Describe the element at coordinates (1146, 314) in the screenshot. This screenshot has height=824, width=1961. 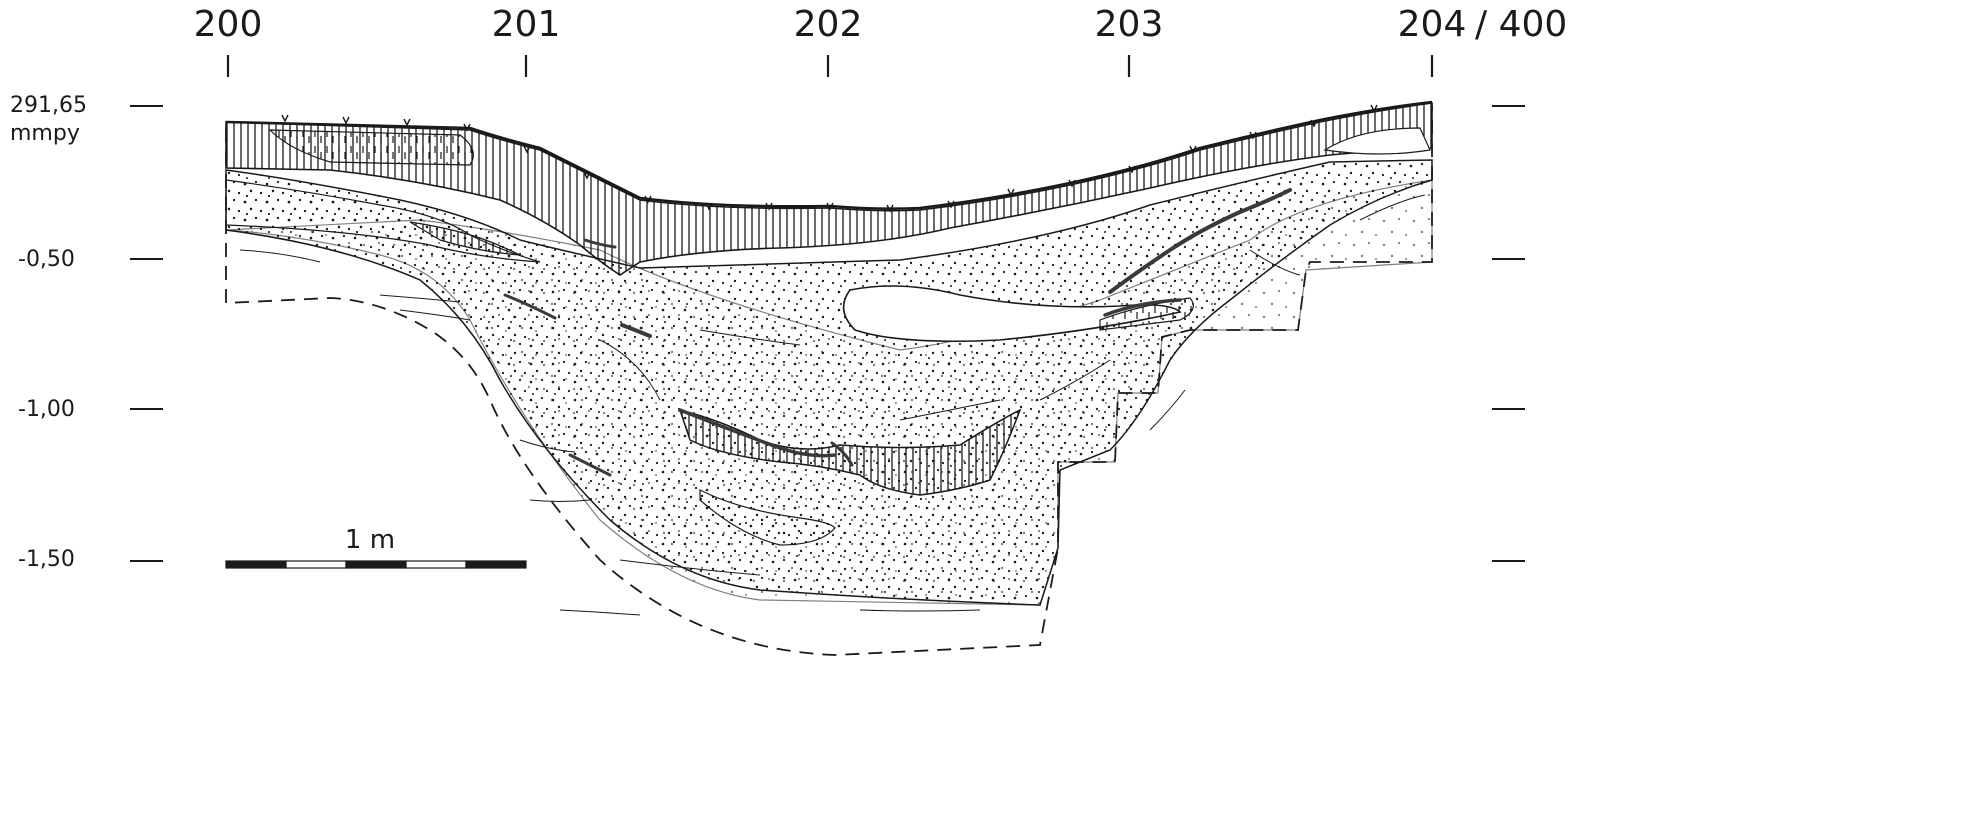
I see `hatched-lens-right` at that location.